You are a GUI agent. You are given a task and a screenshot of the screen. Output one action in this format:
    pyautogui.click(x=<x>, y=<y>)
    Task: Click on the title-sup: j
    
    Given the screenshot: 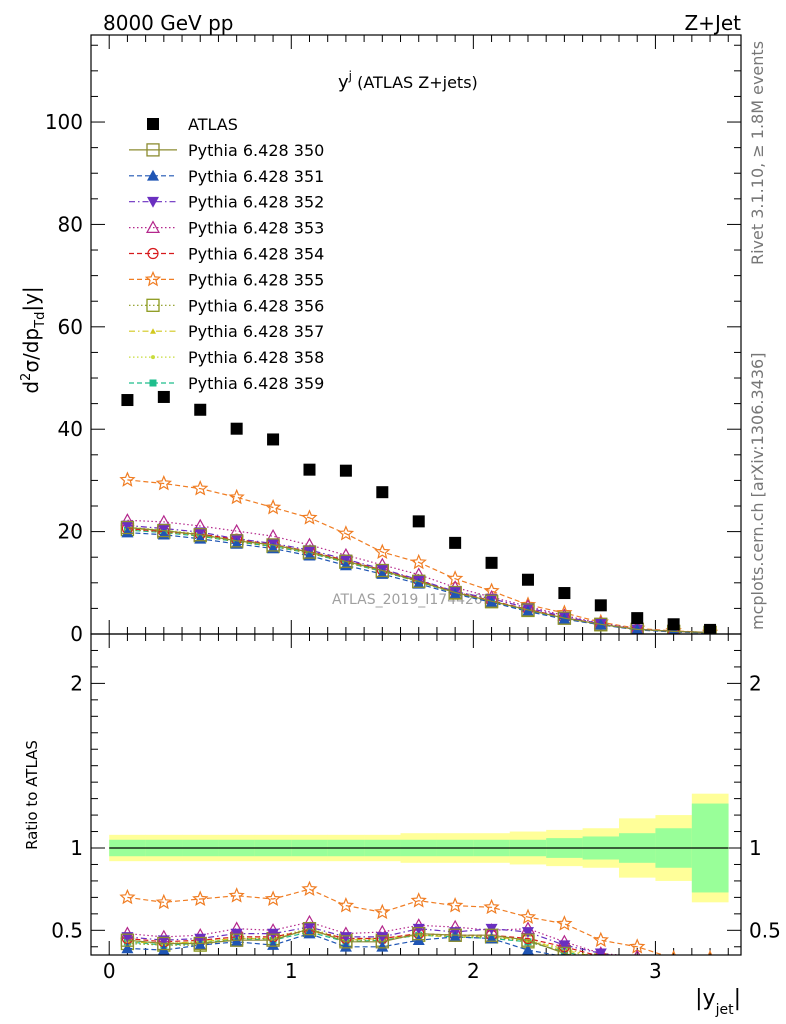 What is the action you would take?
    pyautogui.click(x=350, y=76)
    